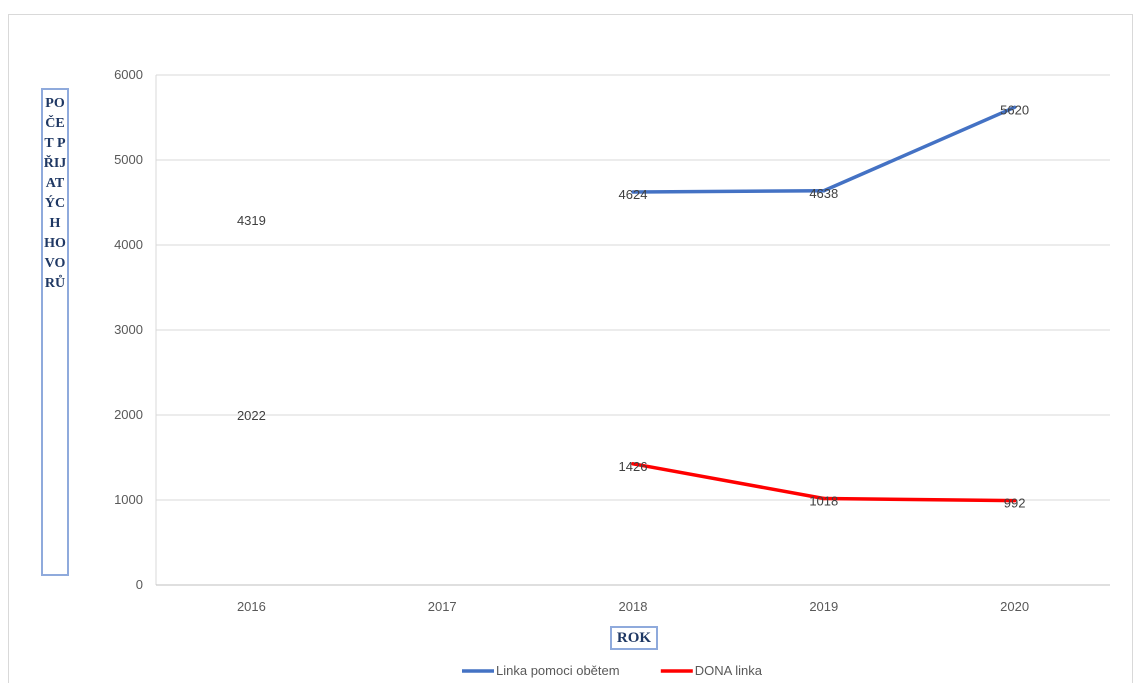 This screenshot has width=1135, height=683. I want to click on y-axis-title: POČET PŘIJATÝCH HOVORŮ, so click(55, 193).